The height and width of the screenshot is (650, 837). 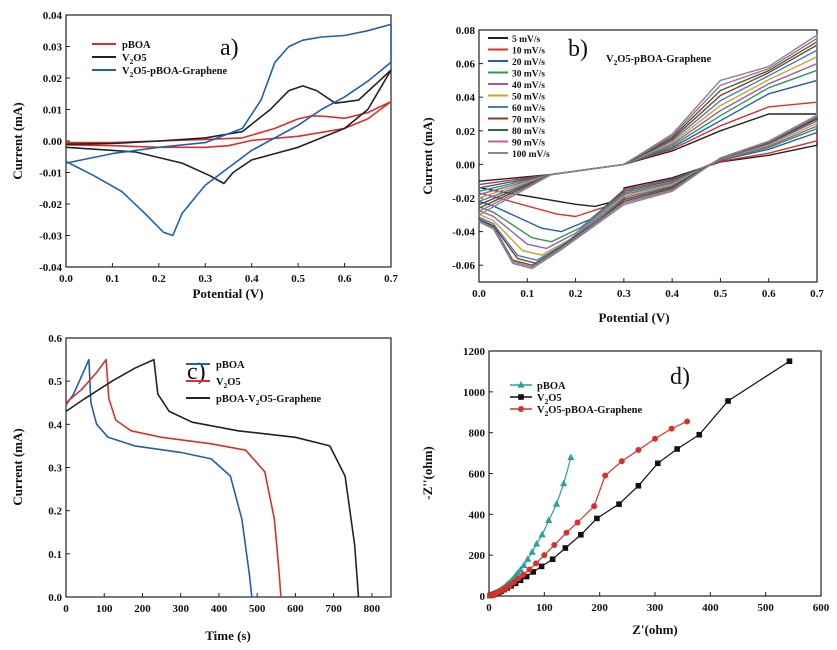 I want to click on legend-name-suffix: O5-Graphene, so click(x=290, y=399).